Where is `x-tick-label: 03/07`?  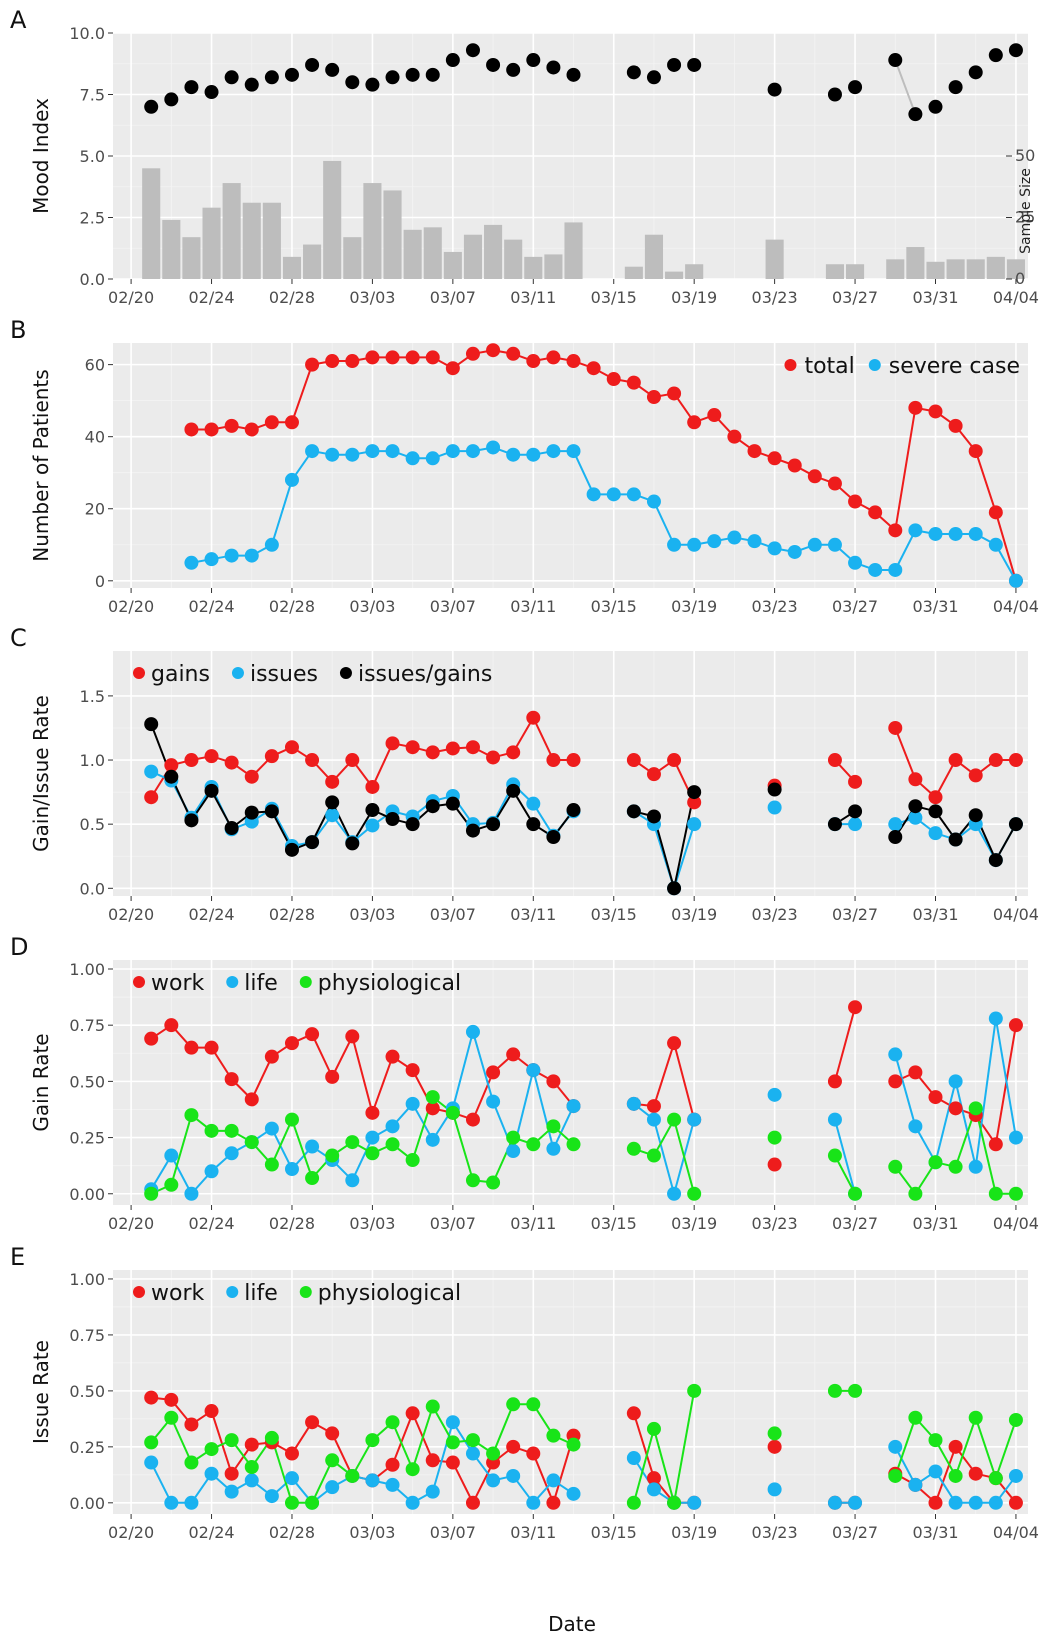
x-tick-label: 03/07 is located at coordinates (453, 1532).